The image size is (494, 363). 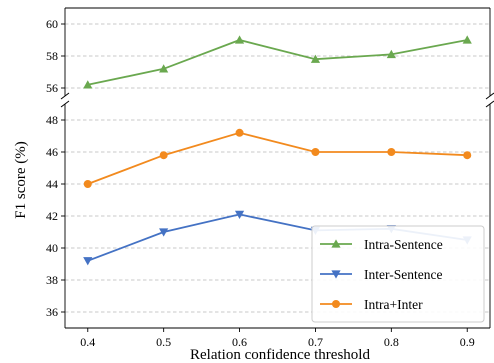 I want to click on x-tick-label: 0.5, so click(x=163, y=342).